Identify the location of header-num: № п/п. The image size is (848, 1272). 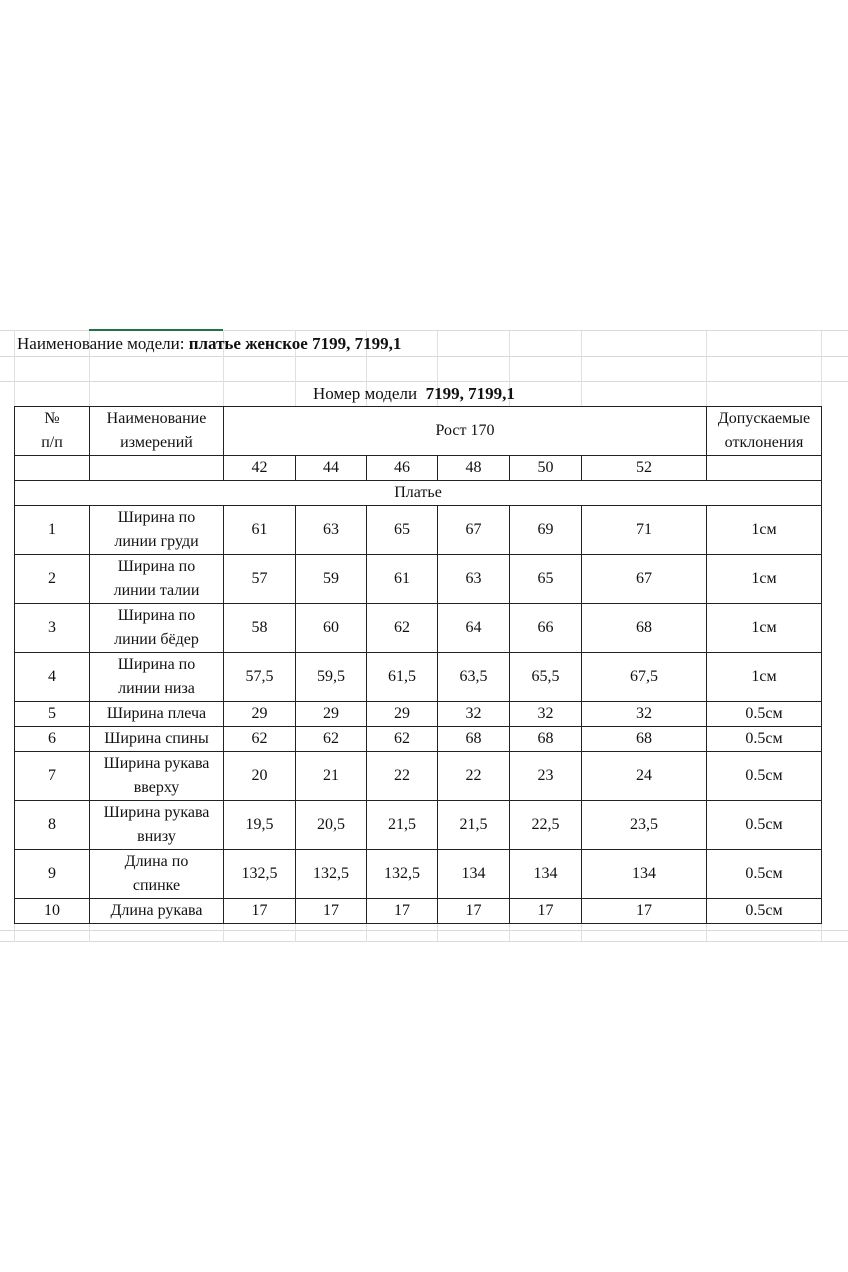
(52, 431).